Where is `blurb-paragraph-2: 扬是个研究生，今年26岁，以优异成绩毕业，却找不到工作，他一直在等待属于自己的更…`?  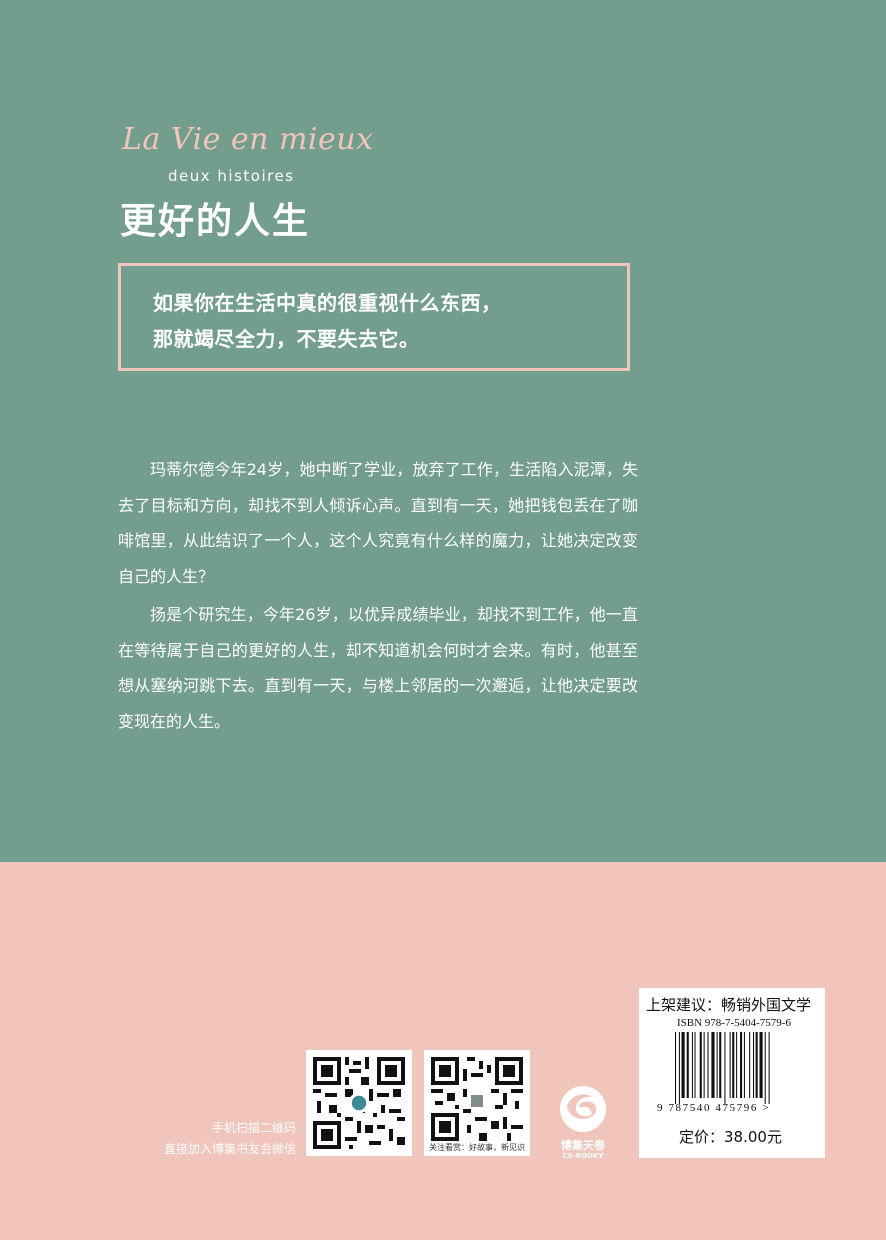 blurb-paragraph-2: 扬是个研究生，今年26岁，以优异成绩毕业，却找不到工作，他一直在等待属于自己的更… is located at coordinates (378, 668).